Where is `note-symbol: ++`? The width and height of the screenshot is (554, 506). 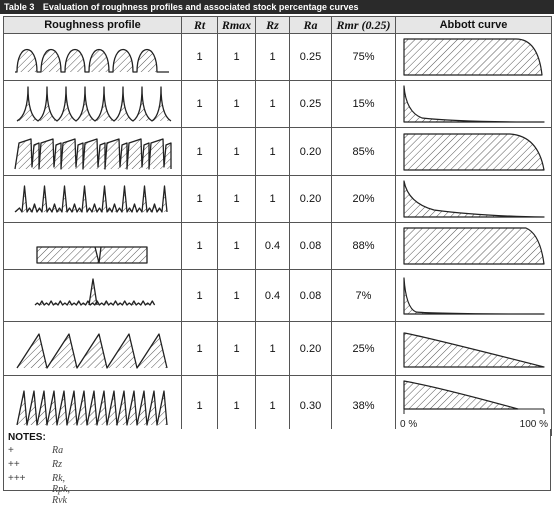 note-symbol: ++ is located at coordinates (14, 464).